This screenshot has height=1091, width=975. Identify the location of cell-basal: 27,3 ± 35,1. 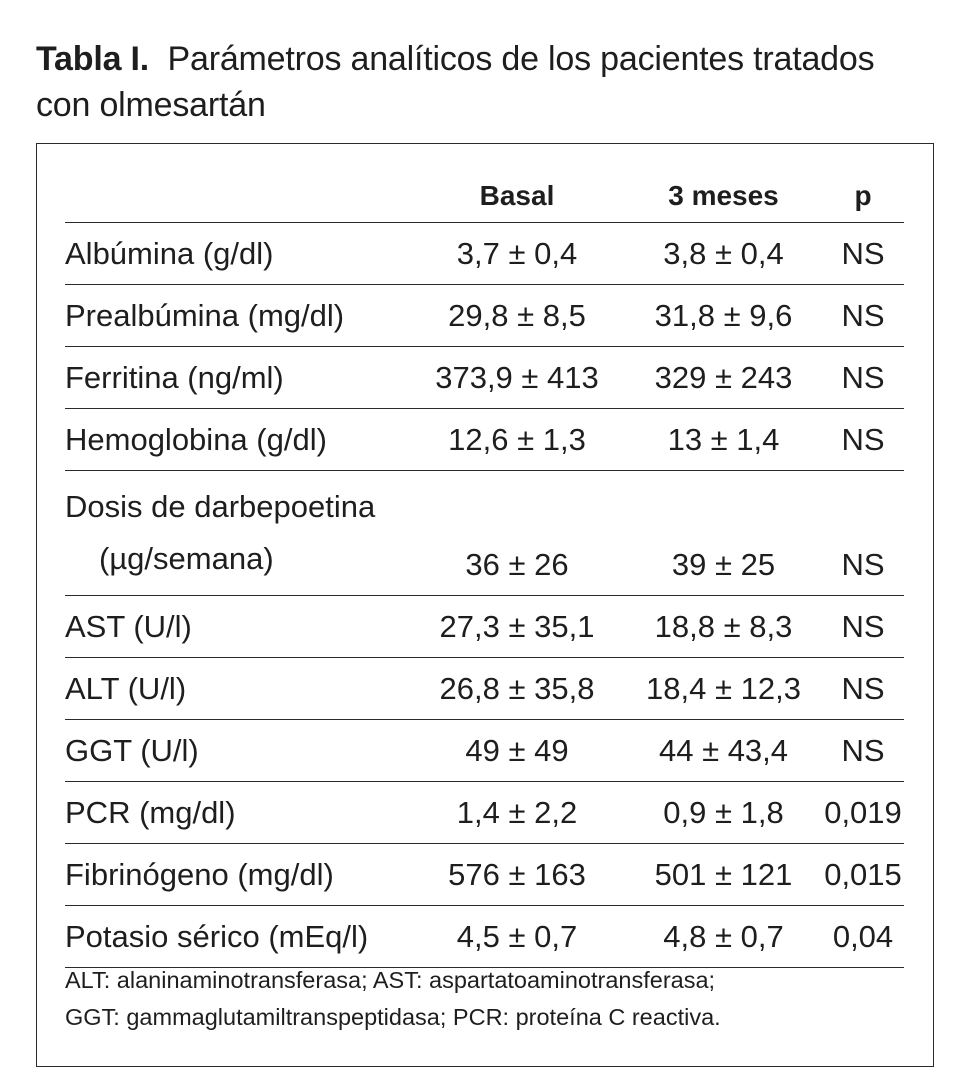
(517, 626).